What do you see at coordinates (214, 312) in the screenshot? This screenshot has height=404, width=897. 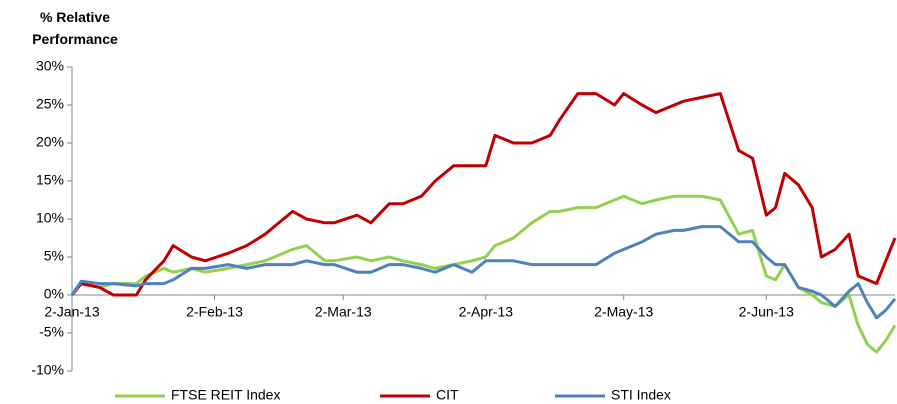 I see `x-tick-label: 2-Feb-13` at bounding box center [214, 312].